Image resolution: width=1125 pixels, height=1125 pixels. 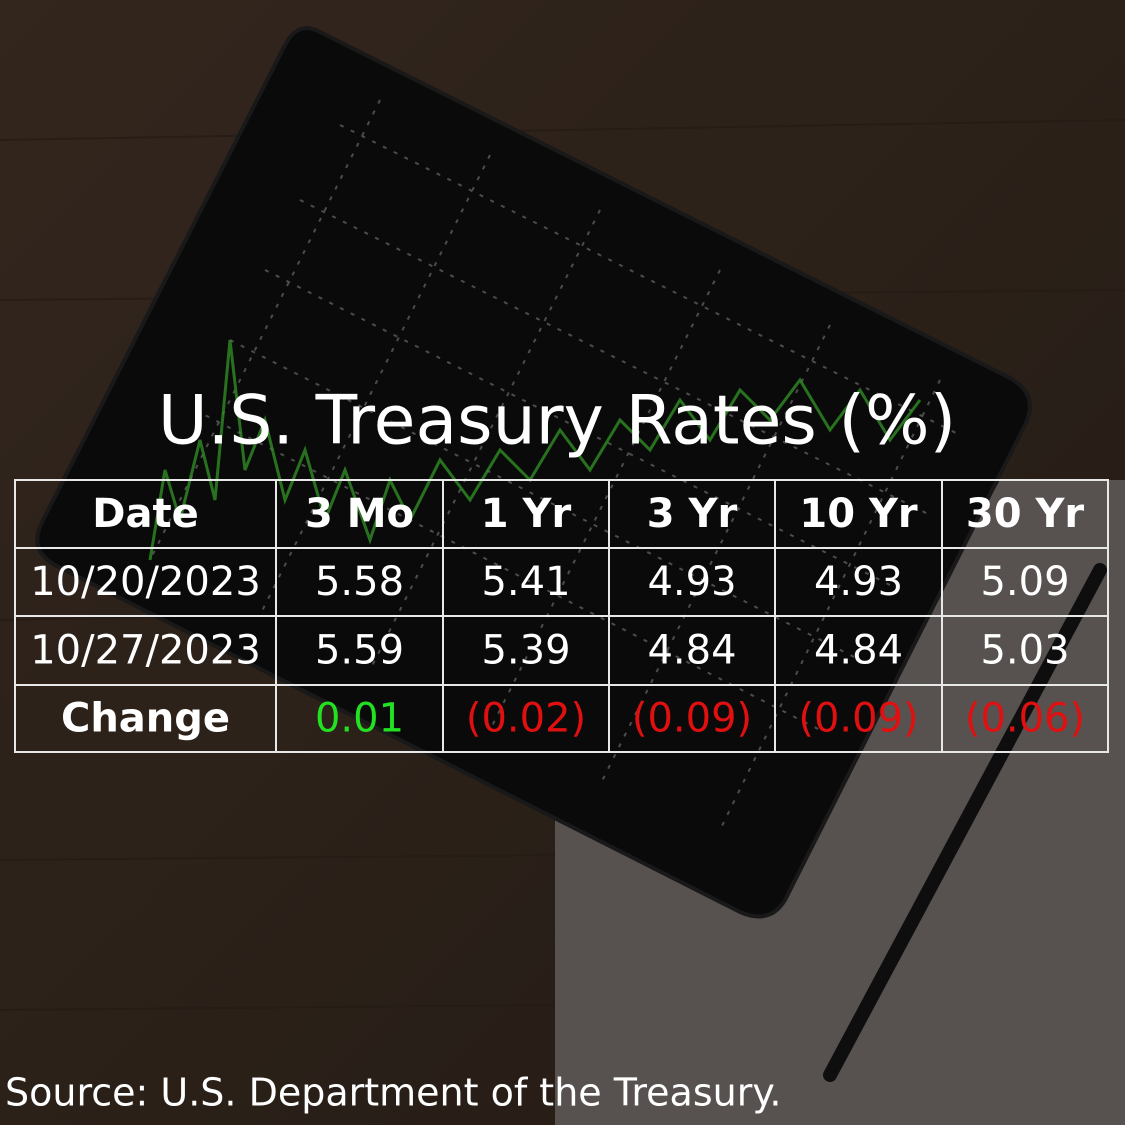 What do you see at coordinates (145, 719) in the screenshot?
I see `row-label: Change` at bounding box center [145, 719].